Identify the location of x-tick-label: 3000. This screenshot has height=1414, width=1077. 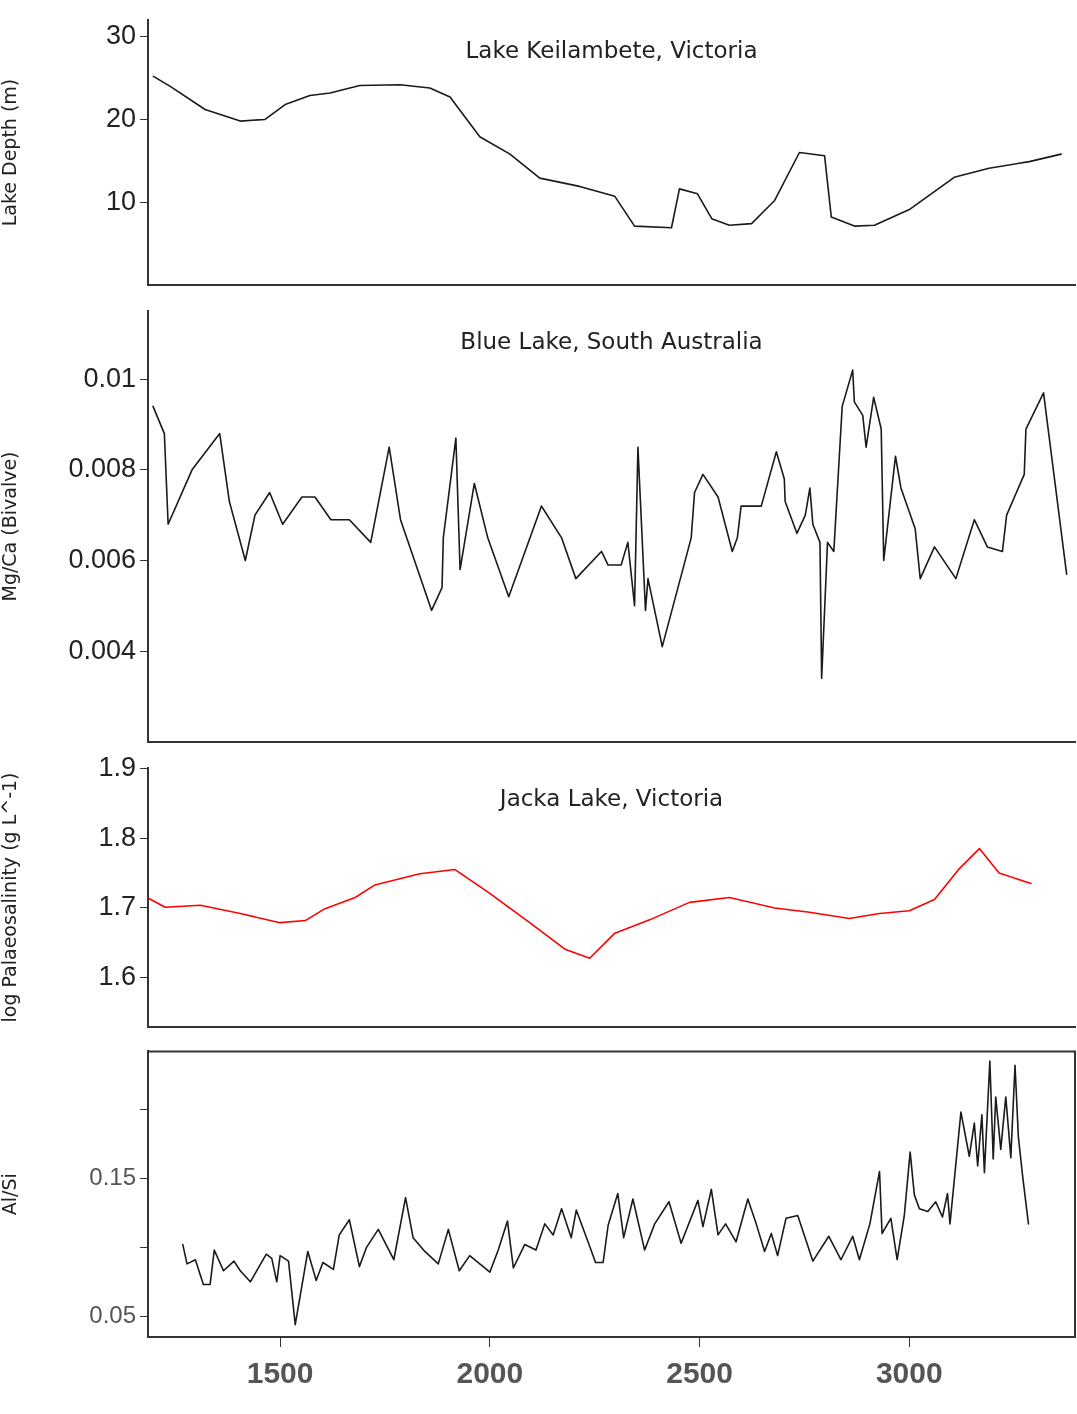
(909, 1373).